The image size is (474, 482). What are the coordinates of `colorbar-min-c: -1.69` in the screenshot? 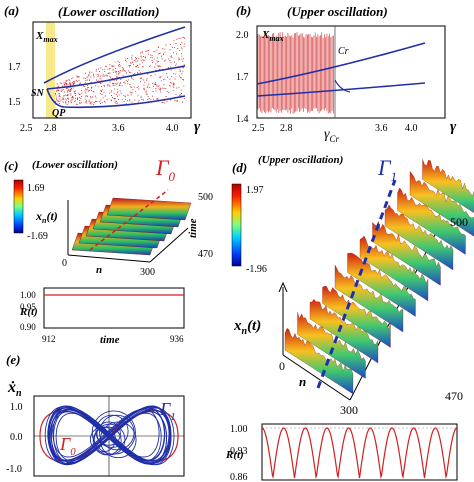 It's located at (37, 236).